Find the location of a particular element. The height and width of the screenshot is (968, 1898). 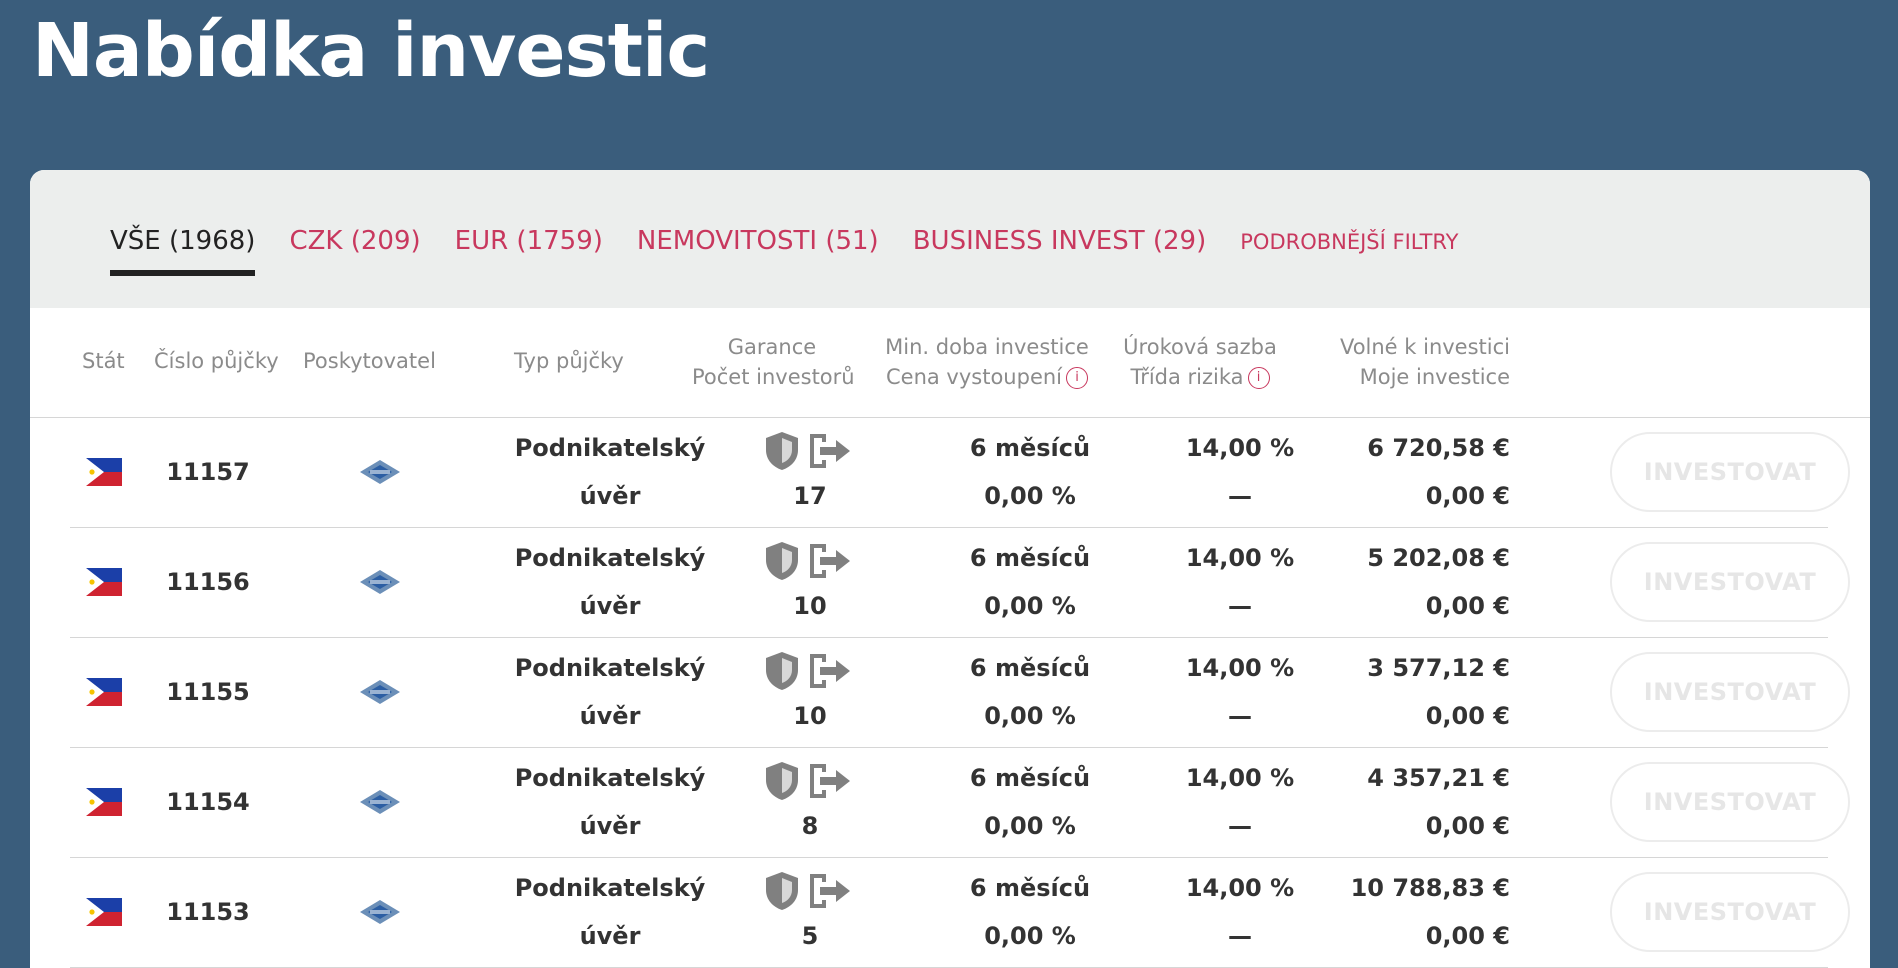

loan-number: 11154 is located at coordinates (208, 802).